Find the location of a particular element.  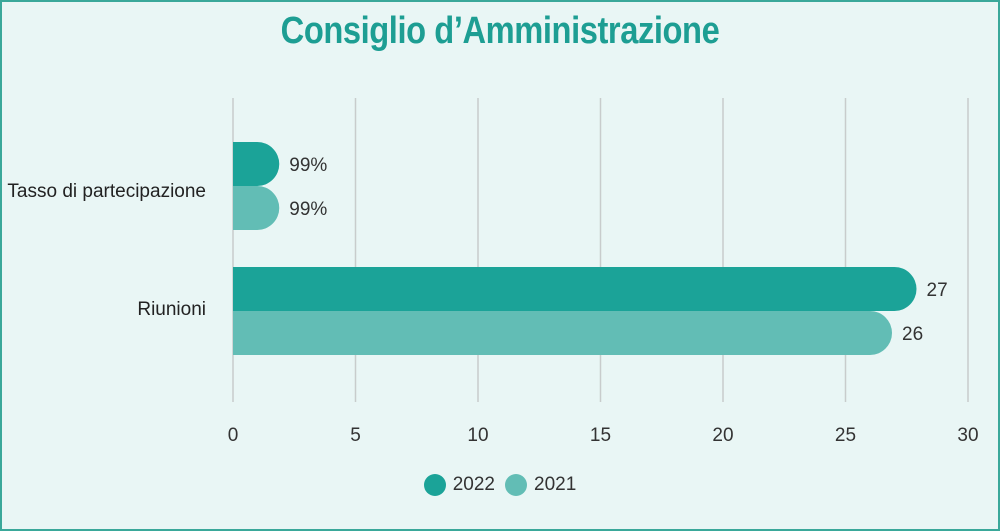

x-tick-label-20: 20 is located at coordinates (722, 435).